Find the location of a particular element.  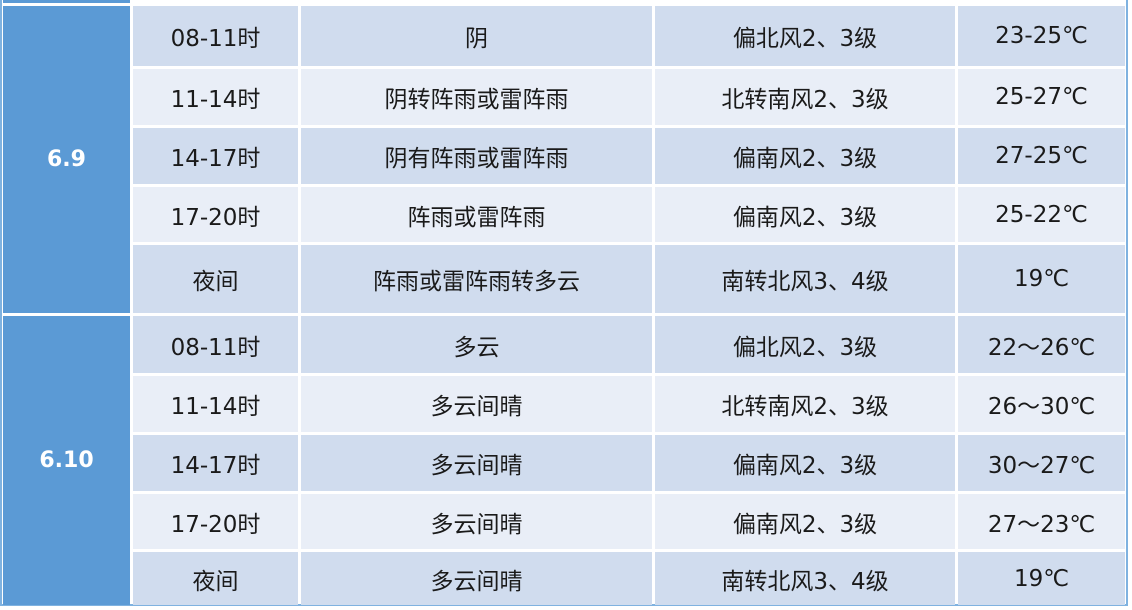

temp-cell: 22～26℃ is located at coordinates (1041, 344).